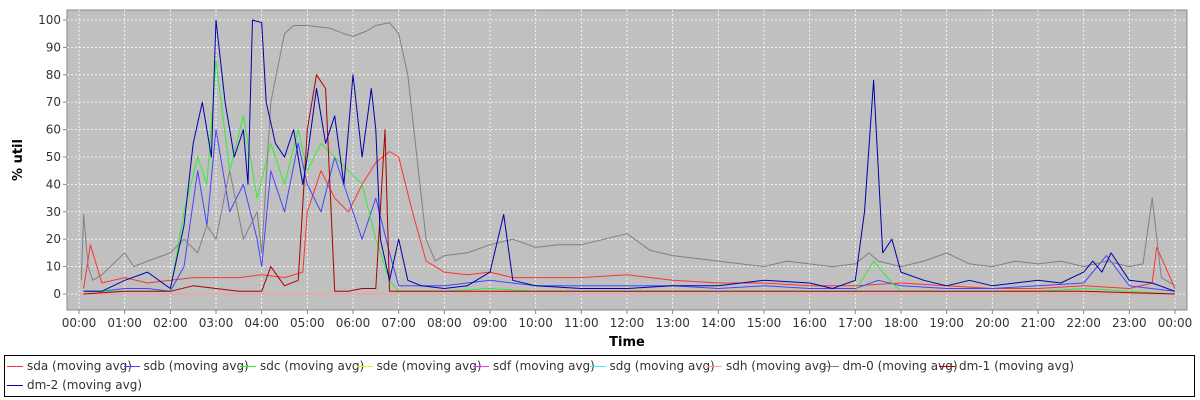 The height and width of the screenshot is (400, 1200). I want to click on x-tick-label: 18:00, so click(901, 323).